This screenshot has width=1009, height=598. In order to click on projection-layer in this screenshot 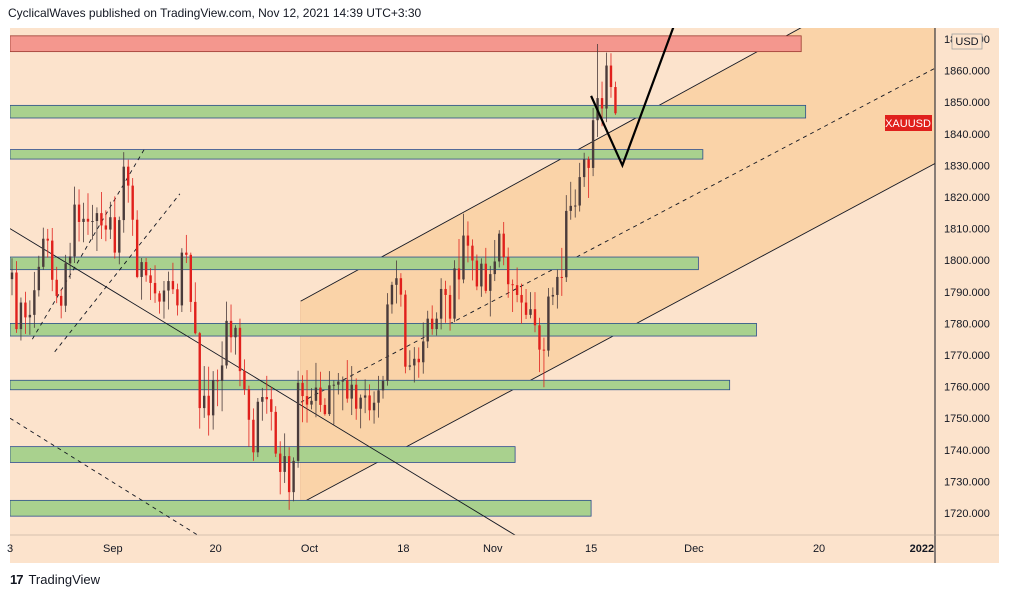, I will do `click(633, 94)`.